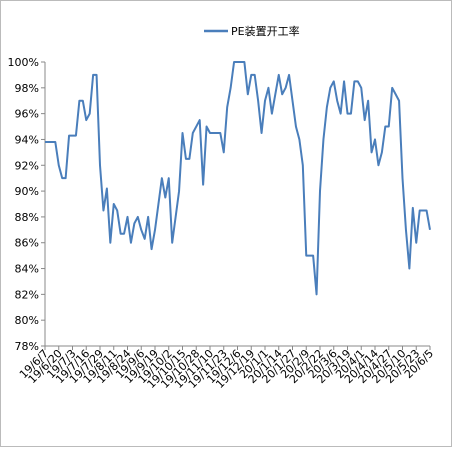  What do you see at coordinates (27, 165) in the screenshot?
I see `y-tick-label: 92%` at bounding box center [27, 165].